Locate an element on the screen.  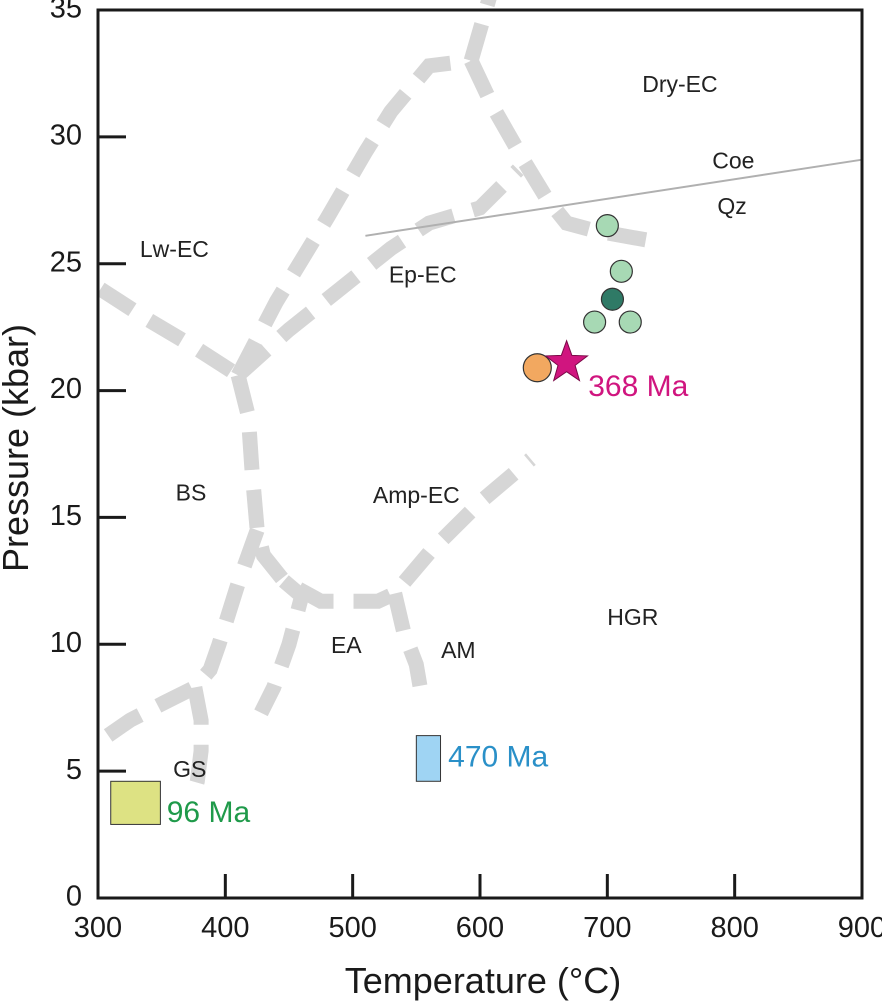
x-tick-label-0: 300 is located at coordinates (98, 928).